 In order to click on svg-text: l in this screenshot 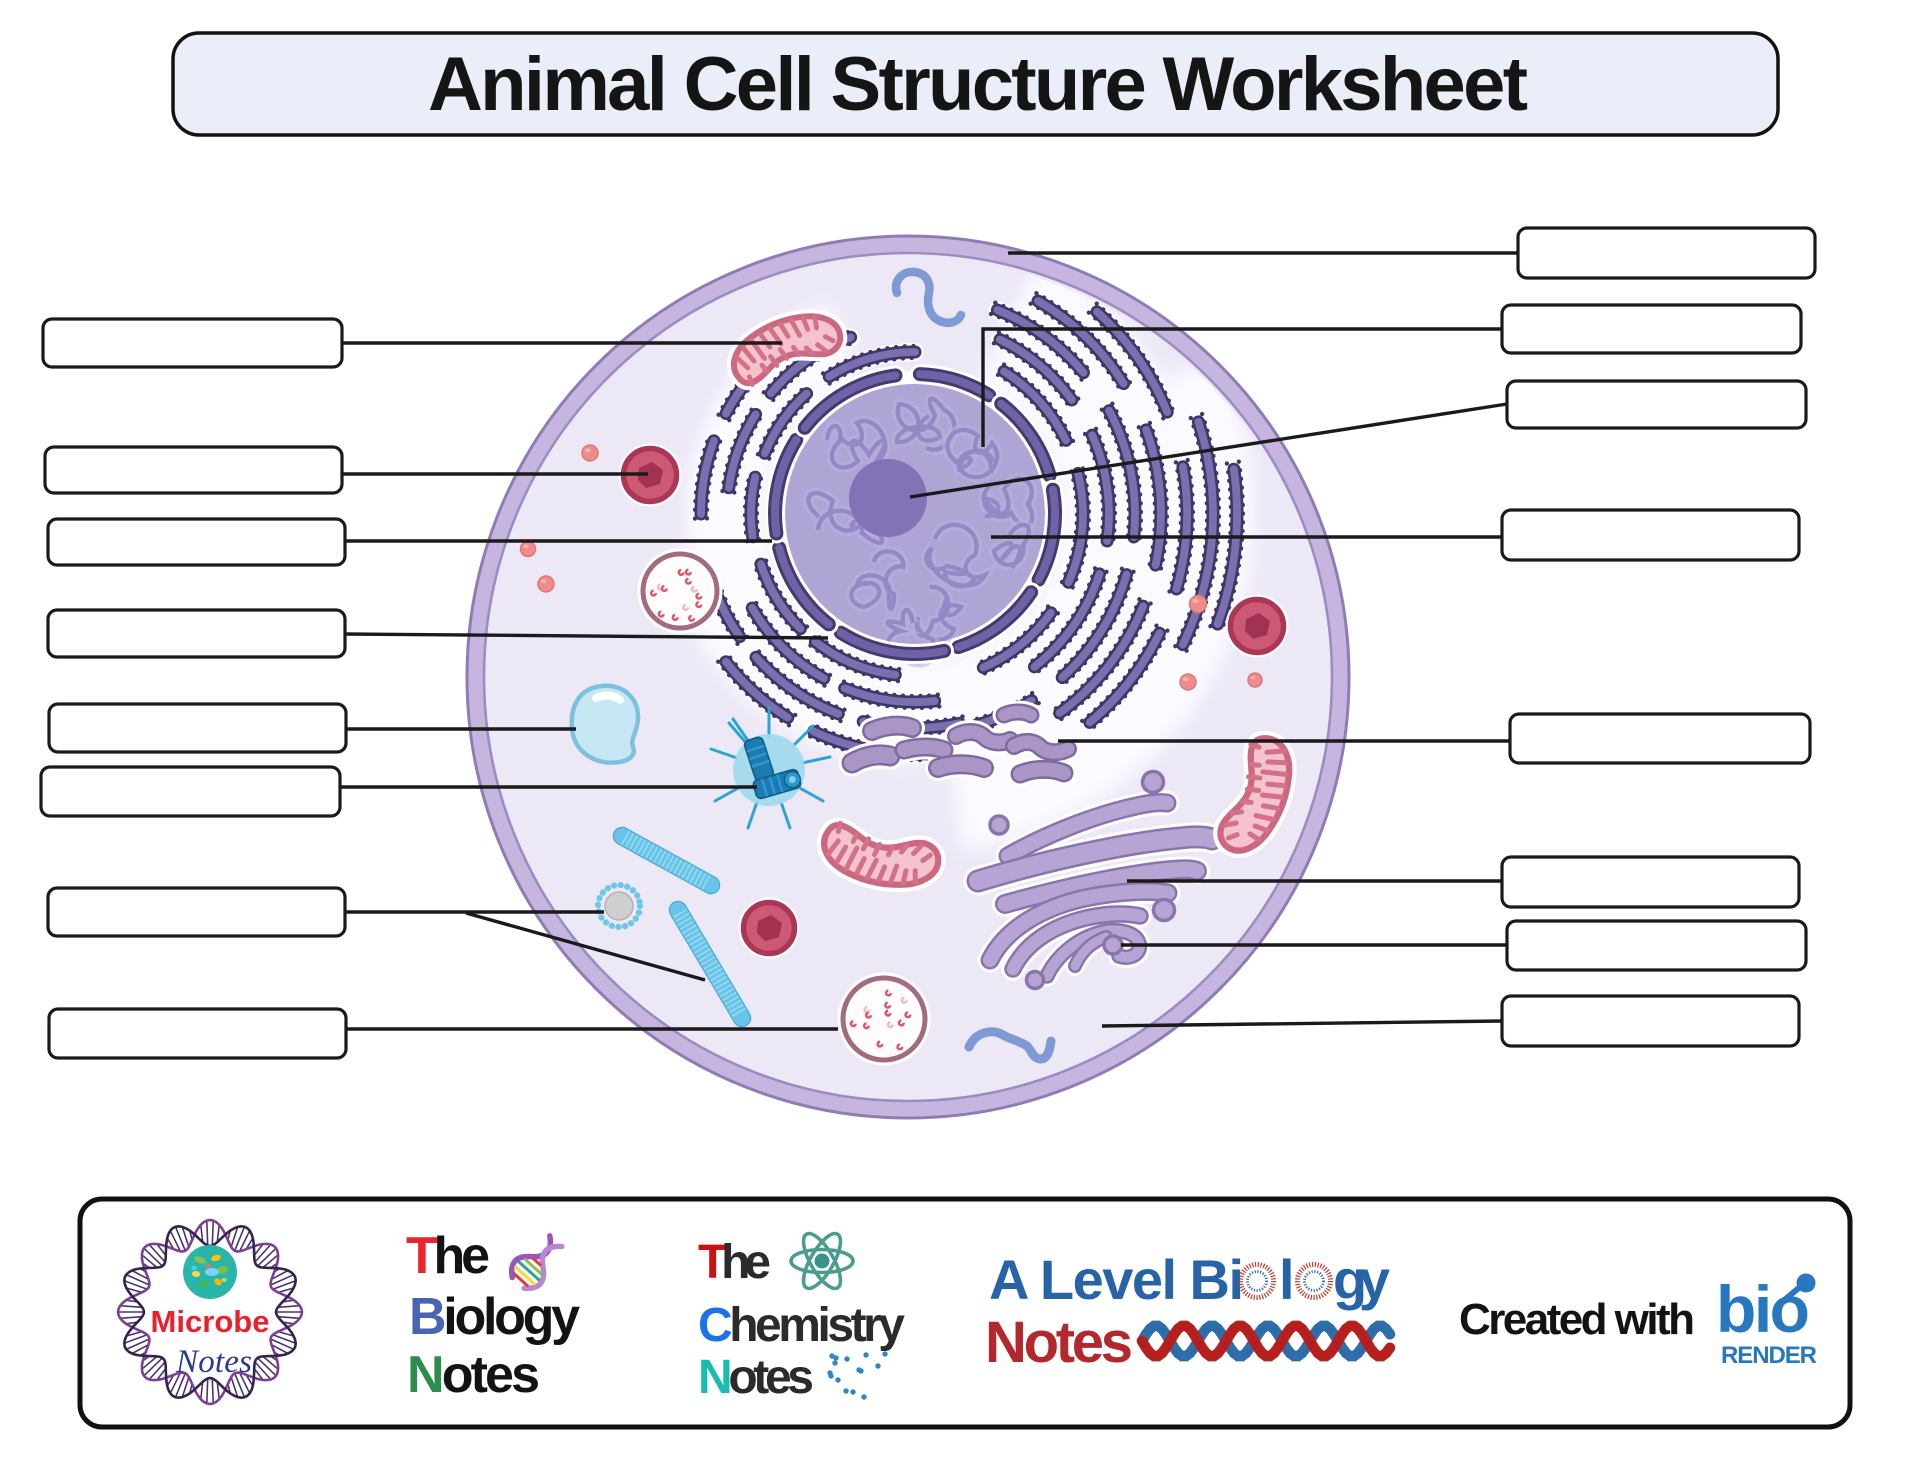, I will do `click(1287, 1279)`.